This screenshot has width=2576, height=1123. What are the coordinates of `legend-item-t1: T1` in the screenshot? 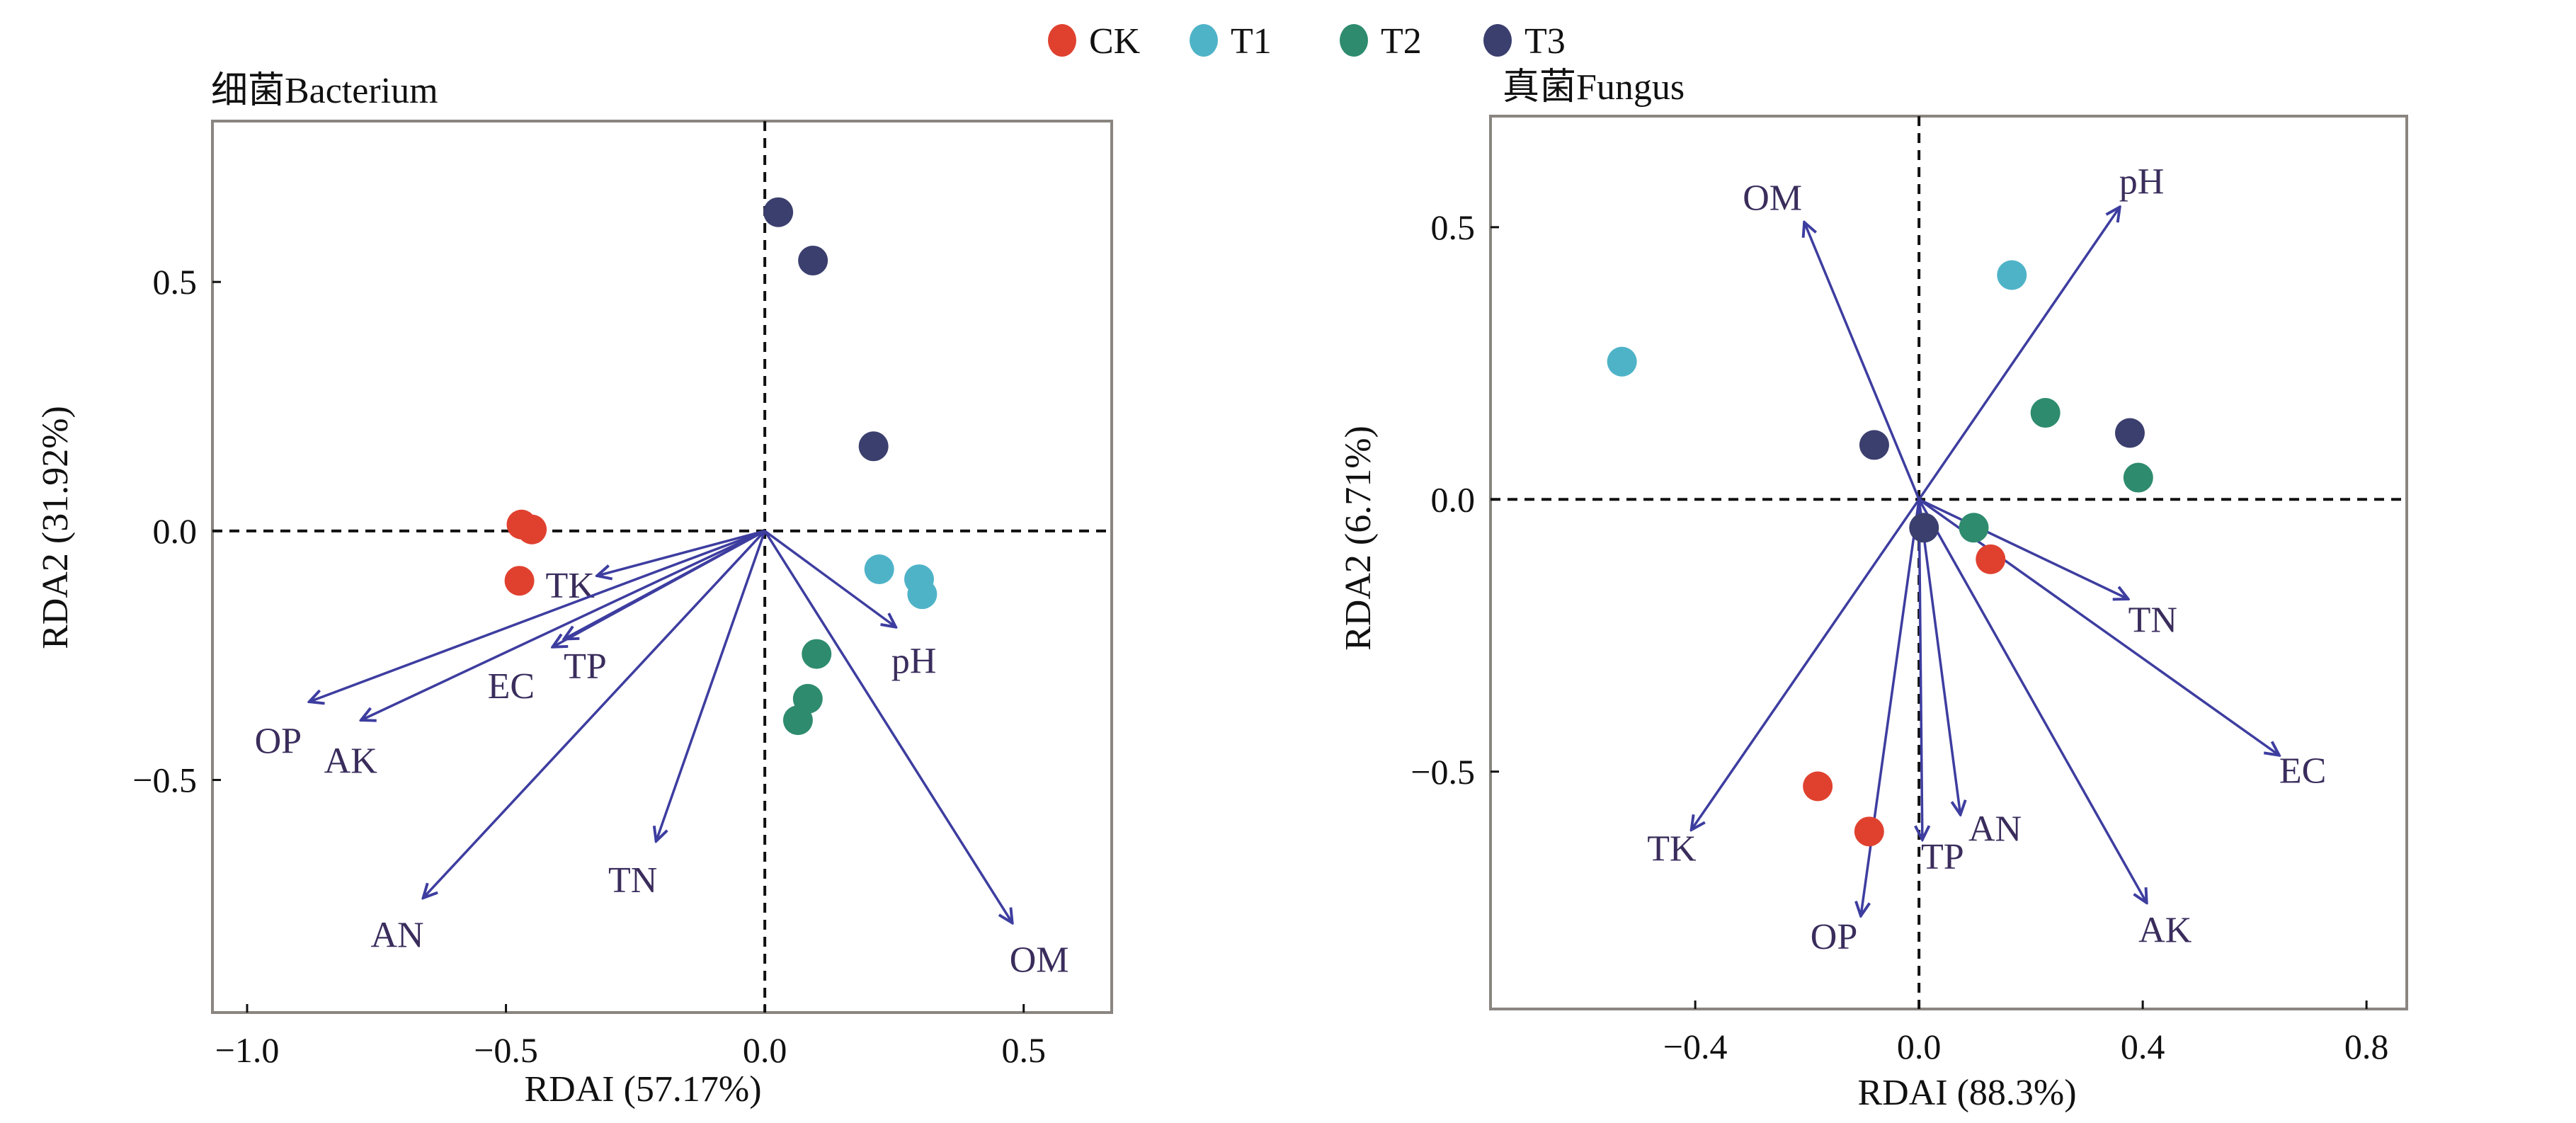 It's located at (1231, 41).